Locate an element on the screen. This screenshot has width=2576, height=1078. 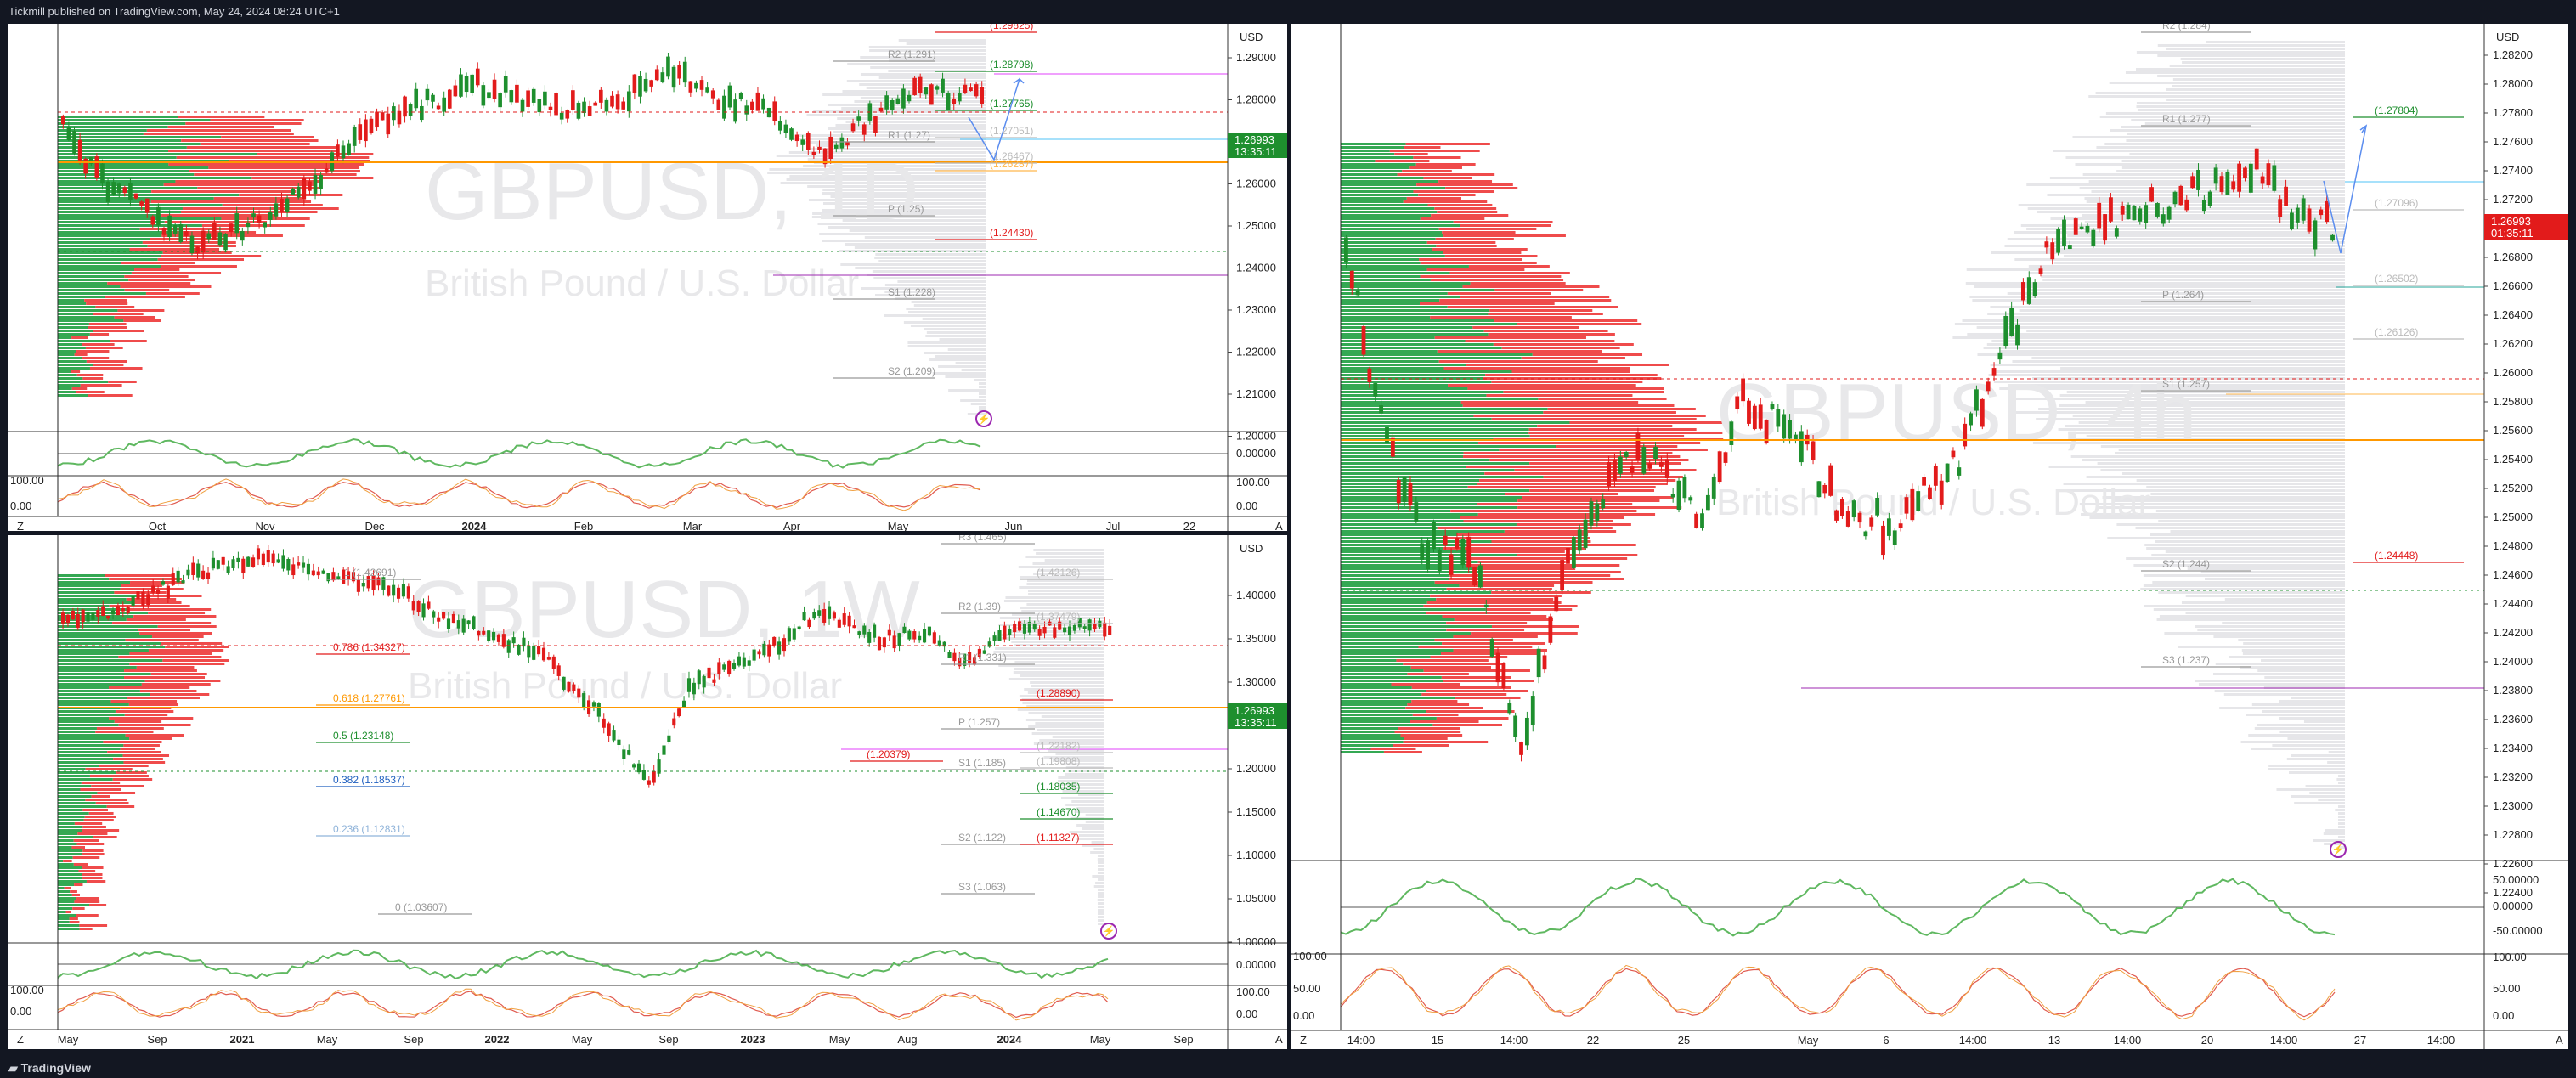
stochastic-k-line is located at coordinates (1838, 992).